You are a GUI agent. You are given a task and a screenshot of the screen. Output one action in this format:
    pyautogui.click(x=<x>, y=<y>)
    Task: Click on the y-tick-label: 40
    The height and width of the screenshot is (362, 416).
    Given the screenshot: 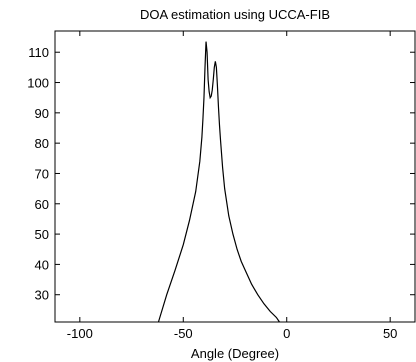 What is the action you would take?
    pyautogui.click(x=42, y=264)
    